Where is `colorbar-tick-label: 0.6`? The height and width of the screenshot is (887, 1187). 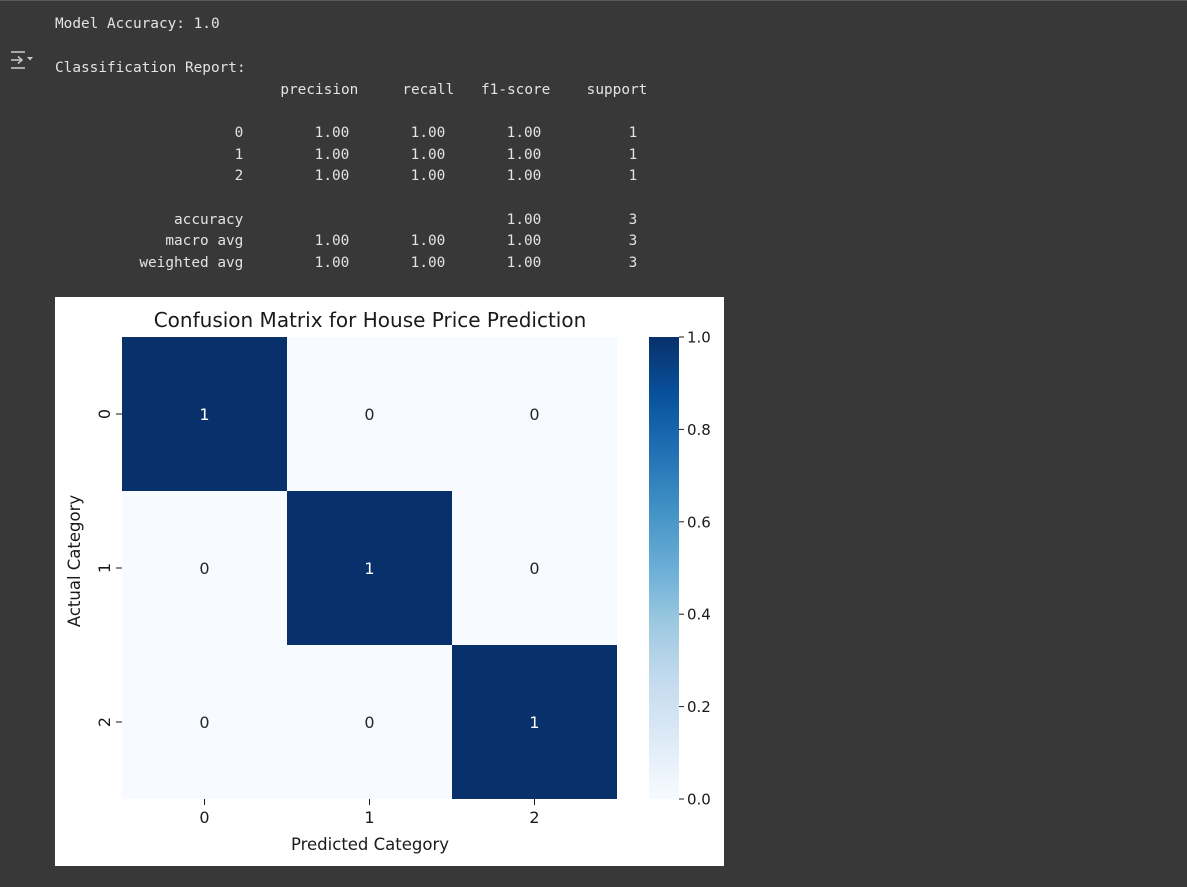
colorbar-tick-label: 0.6 is located at coordinates (699, 522).